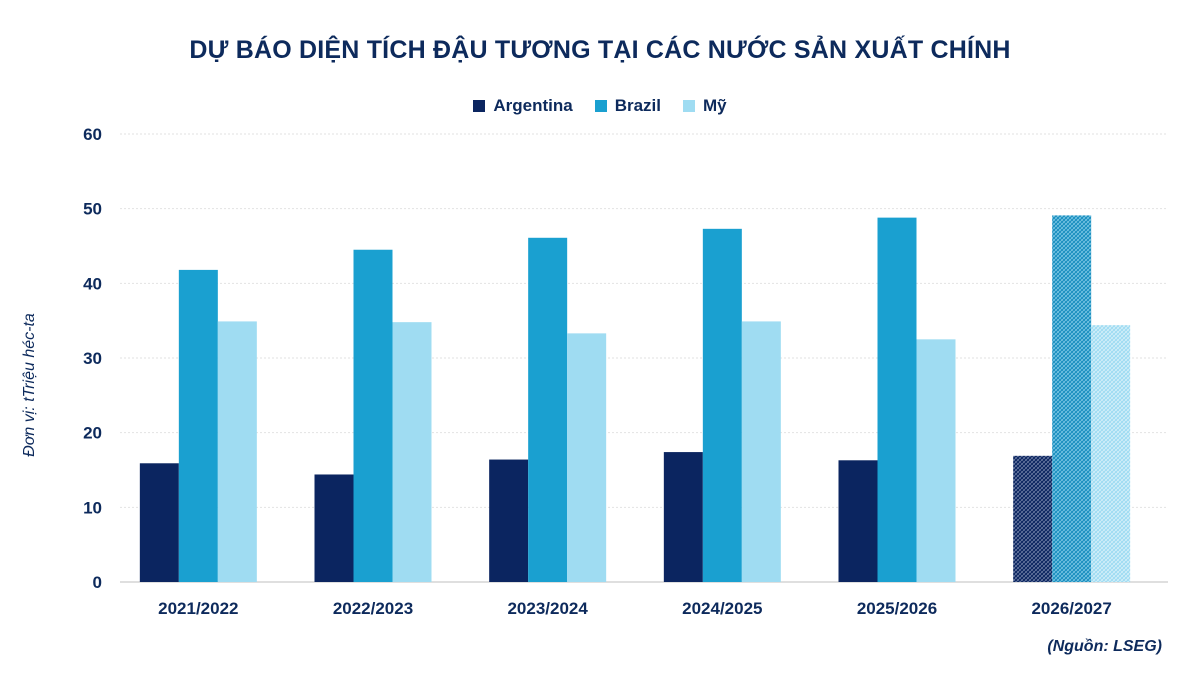 Image resolution: width=1200 pixels, height=675 pixels. I want to click on x-tick-label: 2025/2026, so click(897, 608).